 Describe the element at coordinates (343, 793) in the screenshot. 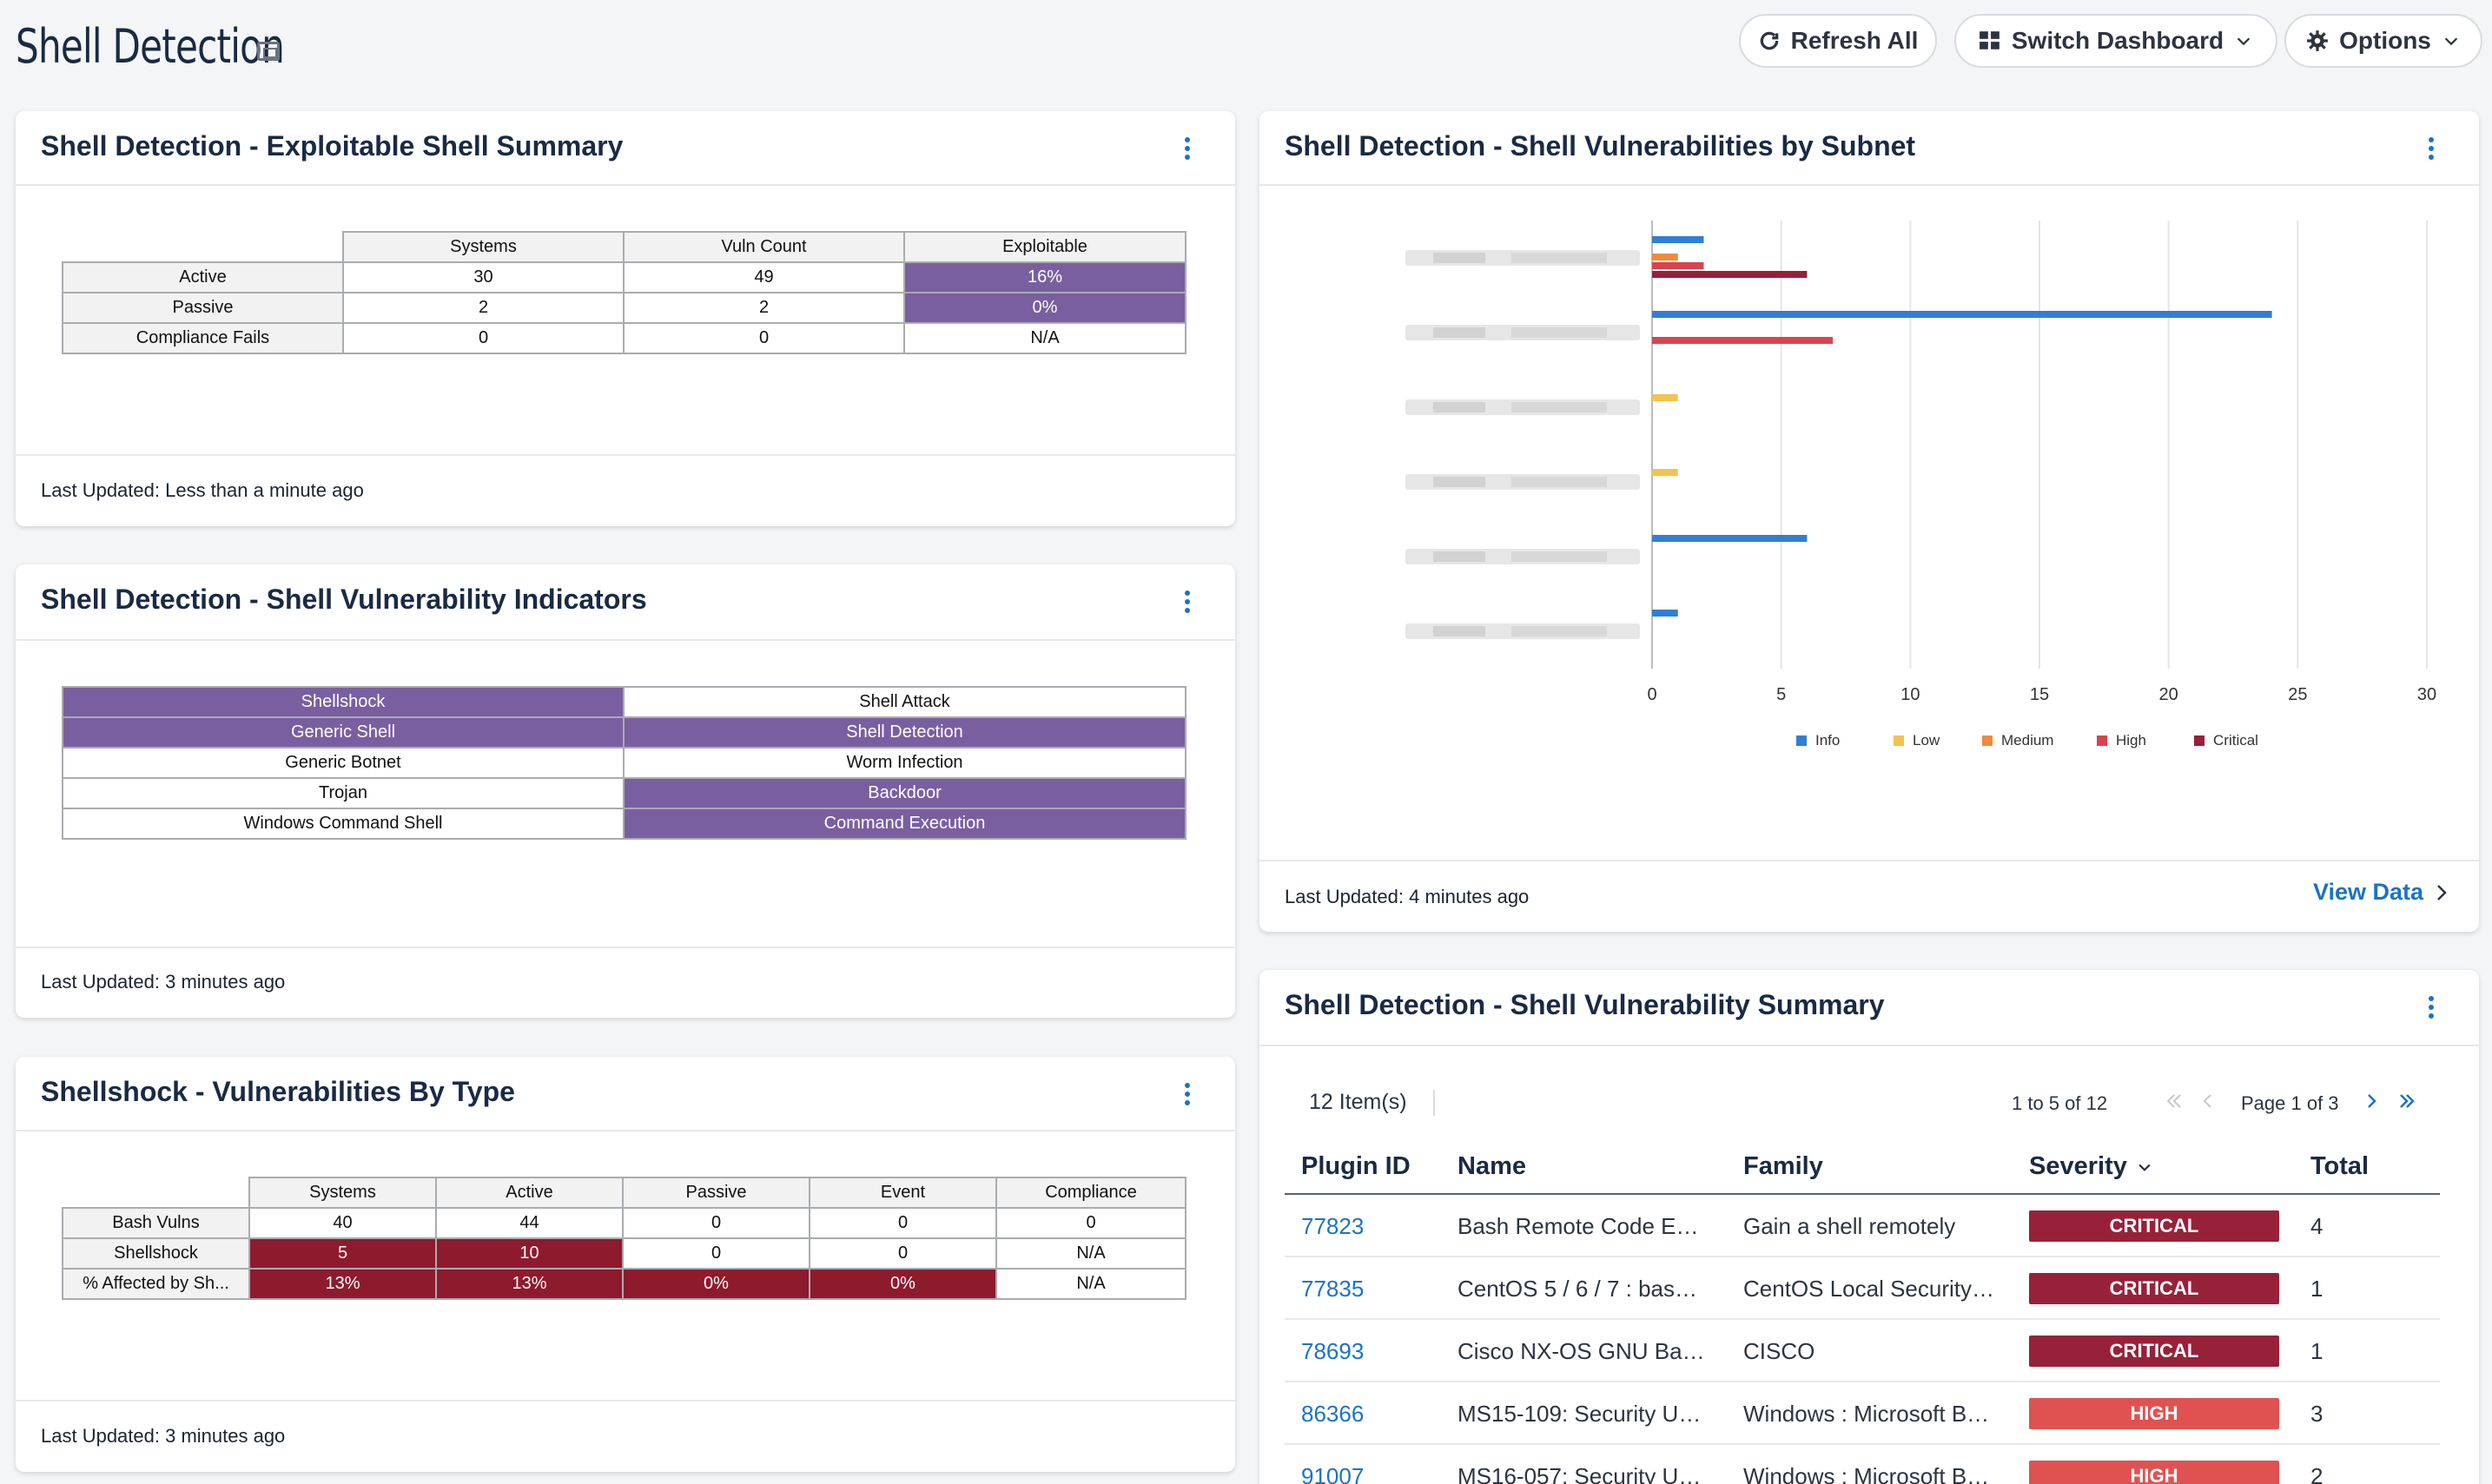

I see `indicator-cell: Trojan` at that location.